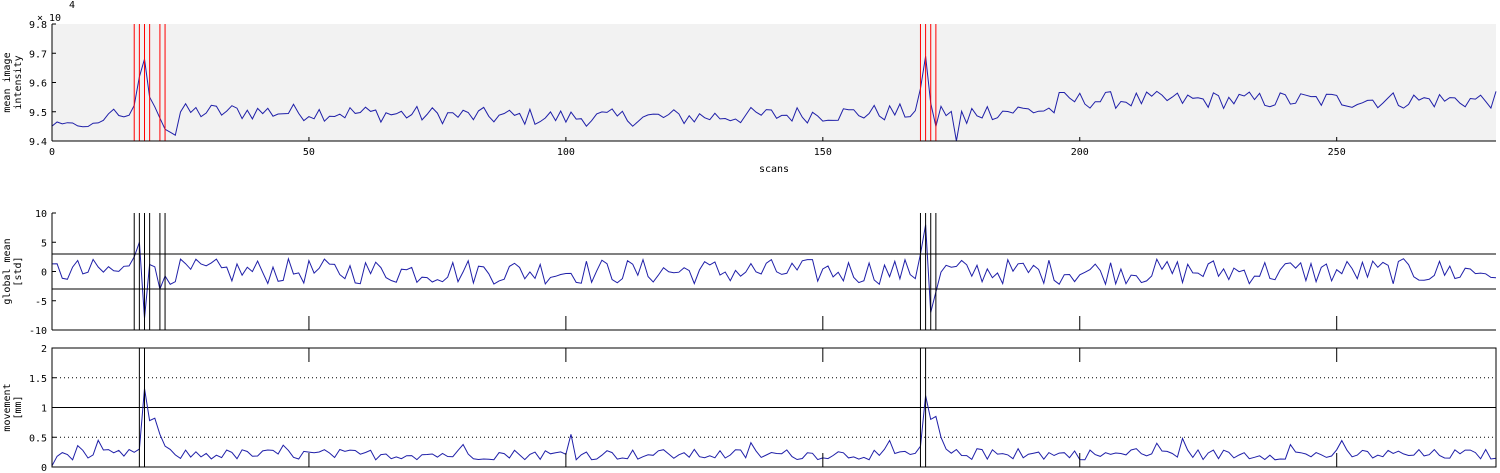  Describe the element at coordinates (18, 82) in the screenshot. I see `y-axis-label: intensity` at that location.